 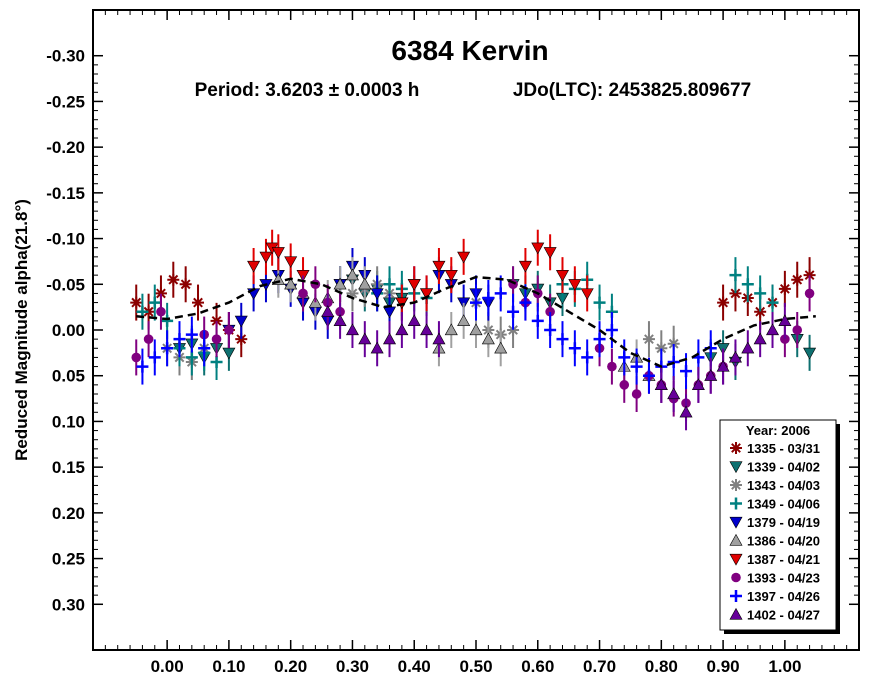 I want to click on legend-entry: 1335 - 03/31, so click(x=783, y=448).